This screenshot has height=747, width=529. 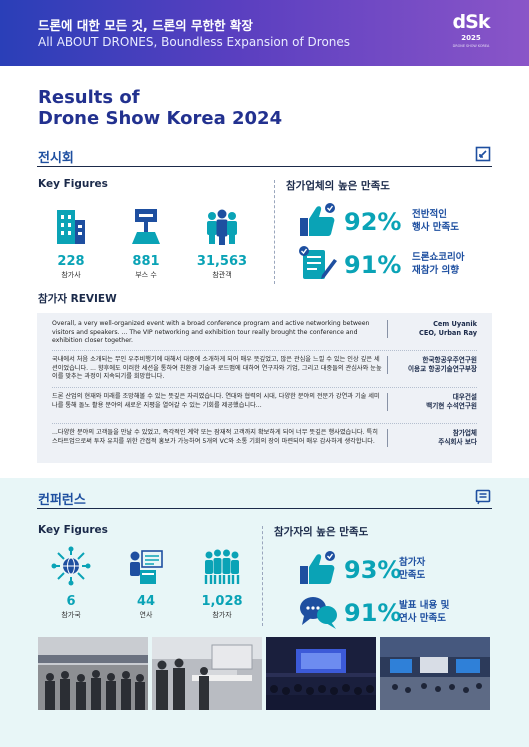 I want to click on stat-value: 31,563, so click(x=222, y=261).